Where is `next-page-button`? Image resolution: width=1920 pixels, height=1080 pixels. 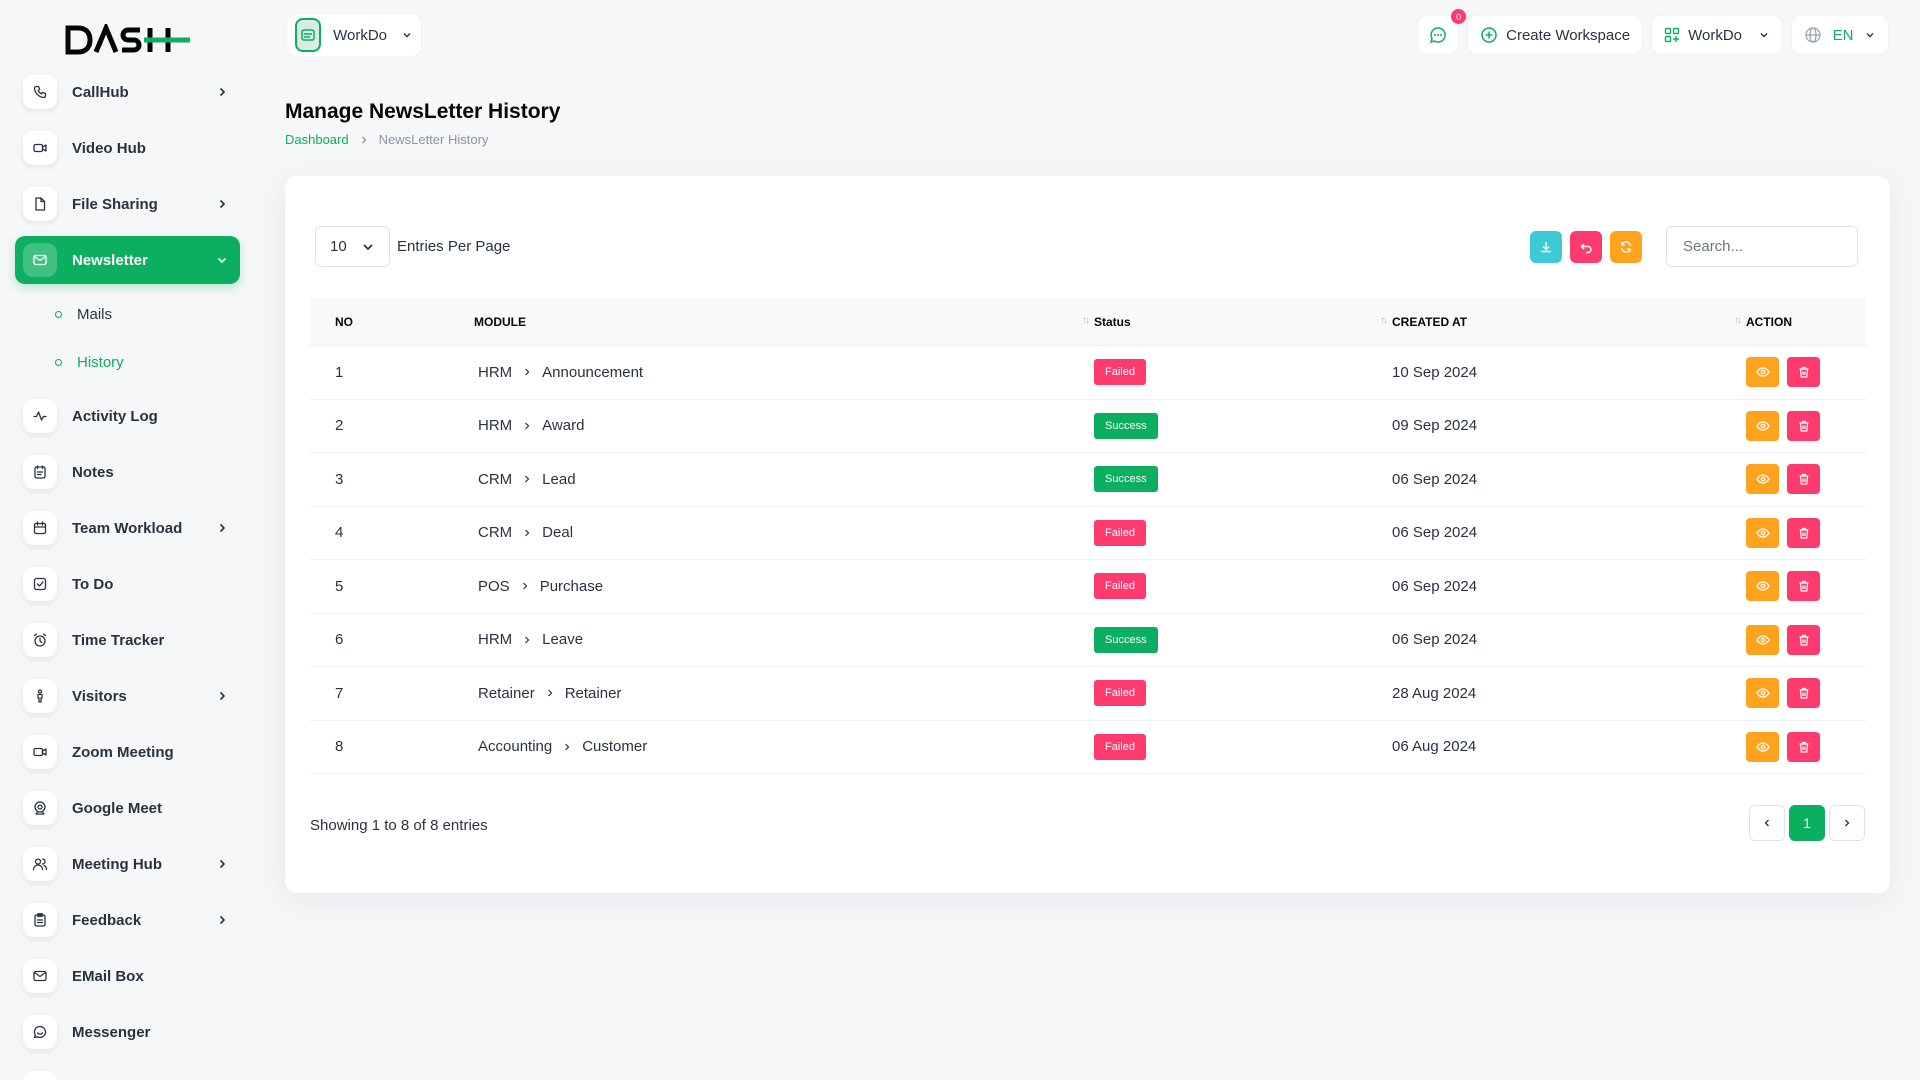 next-page-button is located at coordinates (1847, 823).